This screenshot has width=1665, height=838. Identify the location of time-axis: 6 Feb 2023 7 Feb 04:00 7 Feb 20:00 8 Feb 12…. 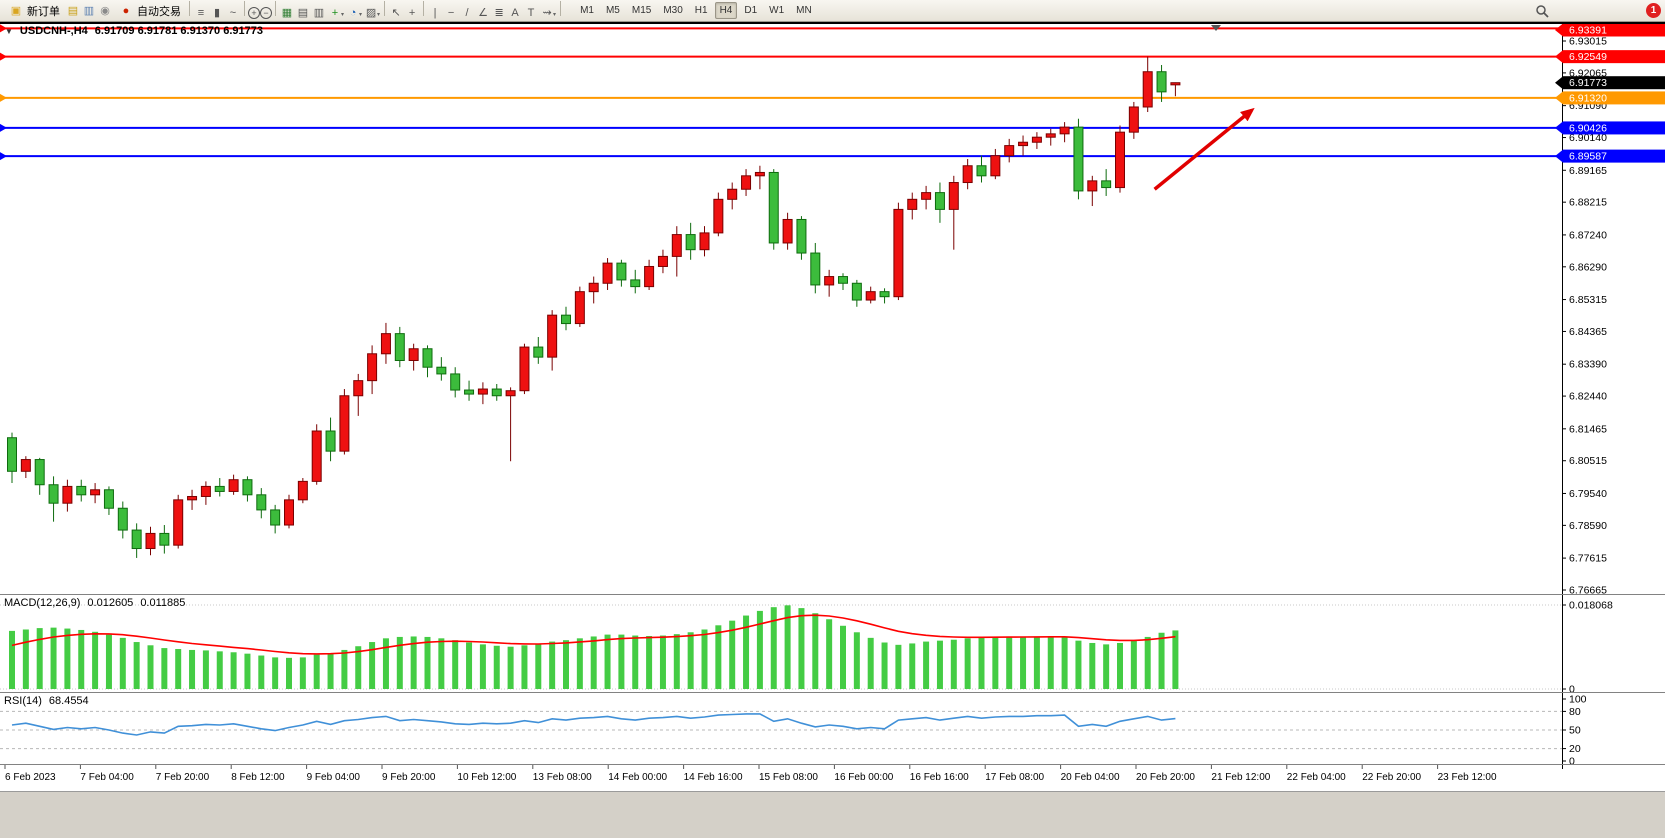
(750, 774).